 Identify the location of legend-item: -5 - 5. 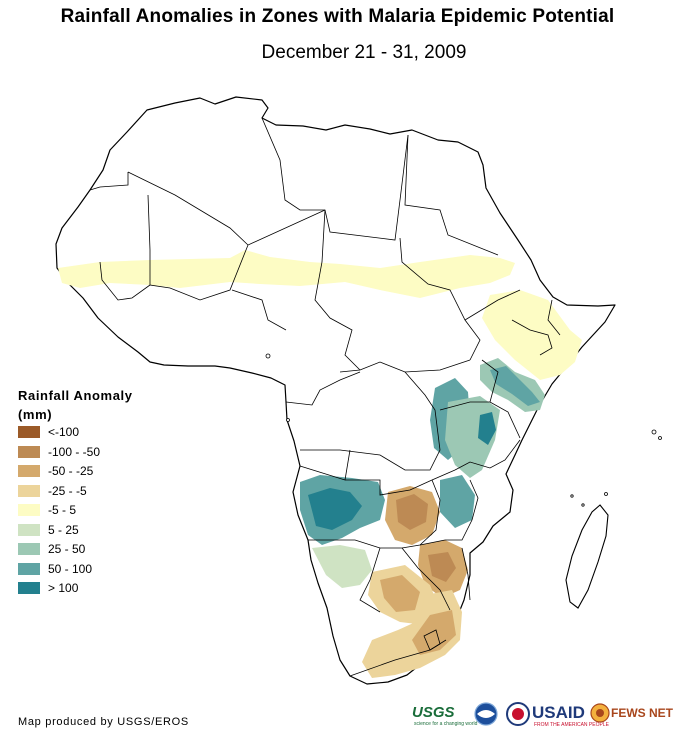
(75, 512).